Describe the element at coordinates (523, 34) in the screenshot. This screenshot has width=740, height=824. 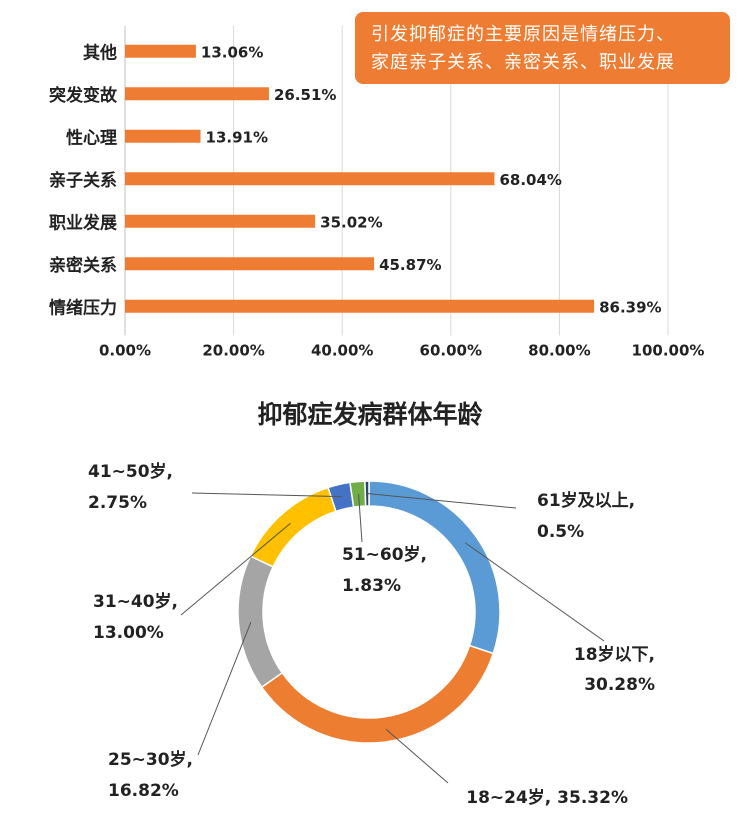
I see `callout-line-1: 引发抑郁症的主要原因是情绪压力、` at that location.